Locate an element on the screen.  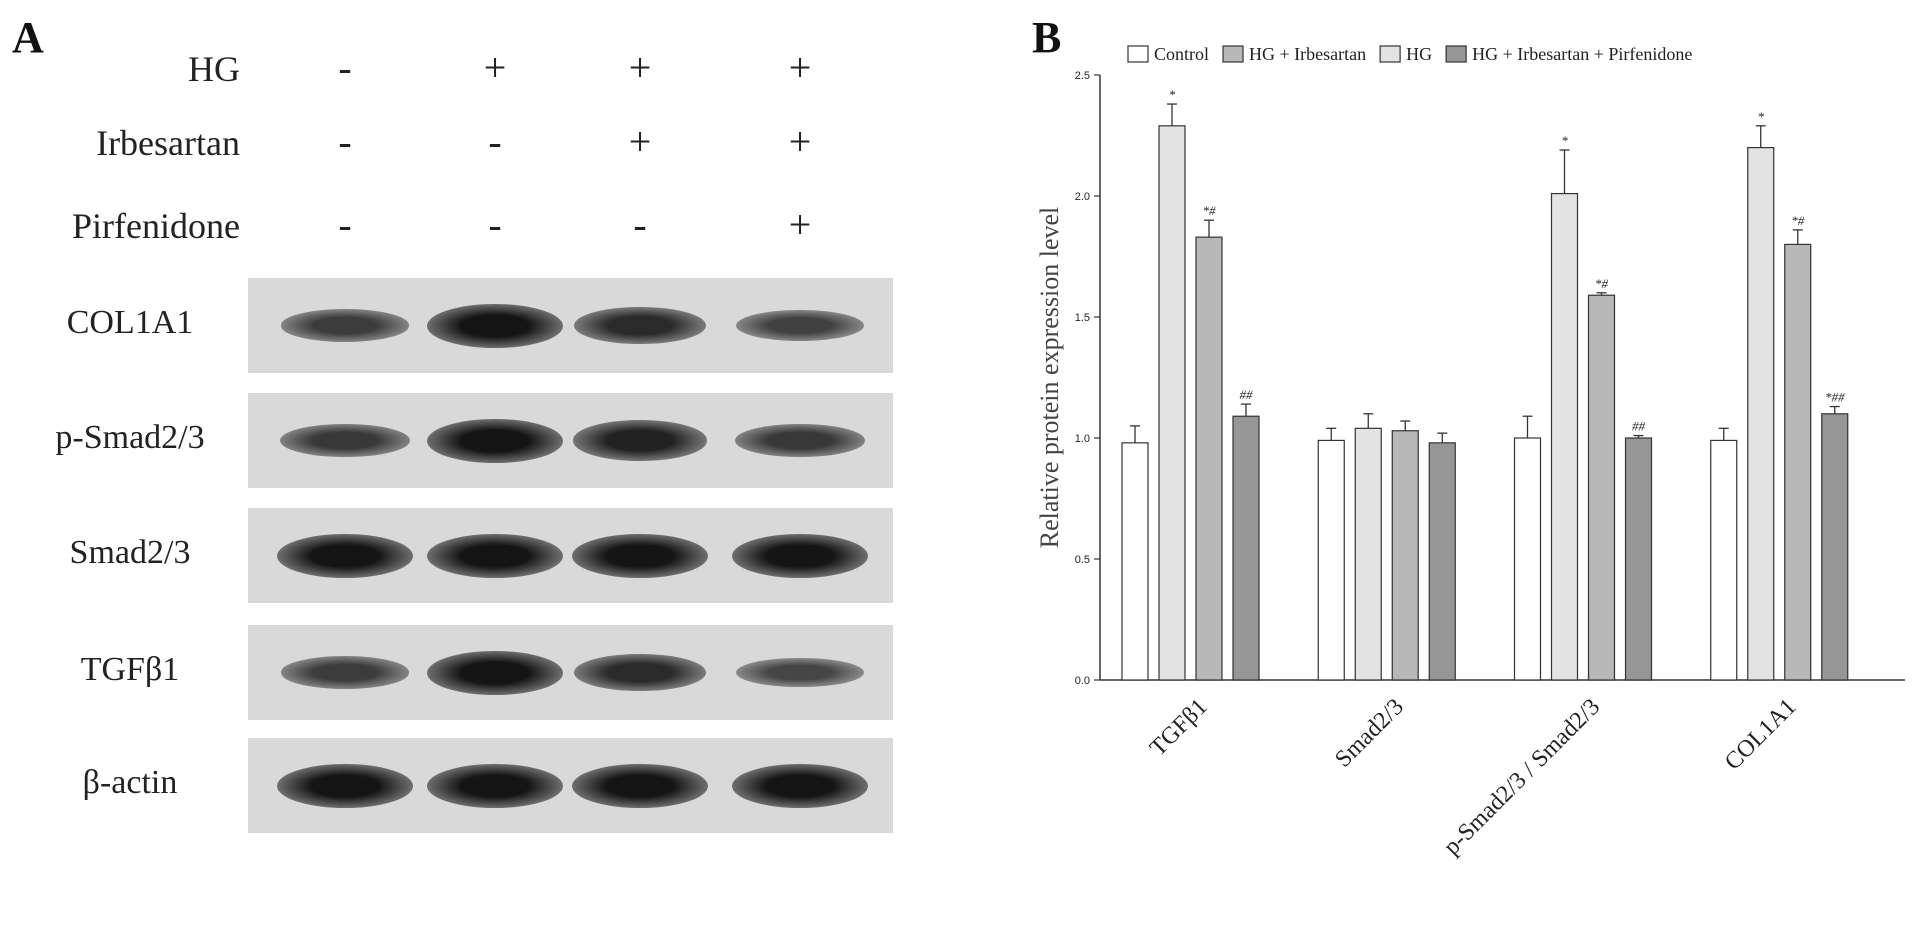
condition-label: Pirfenidone is located at coordinates (156, 226).